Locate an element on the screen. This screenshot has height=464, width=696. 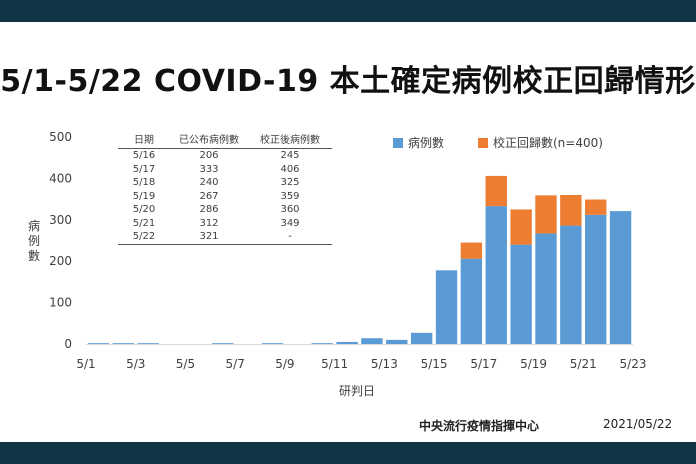
y-tick-label: 100 is located at coordinates (60, 303).